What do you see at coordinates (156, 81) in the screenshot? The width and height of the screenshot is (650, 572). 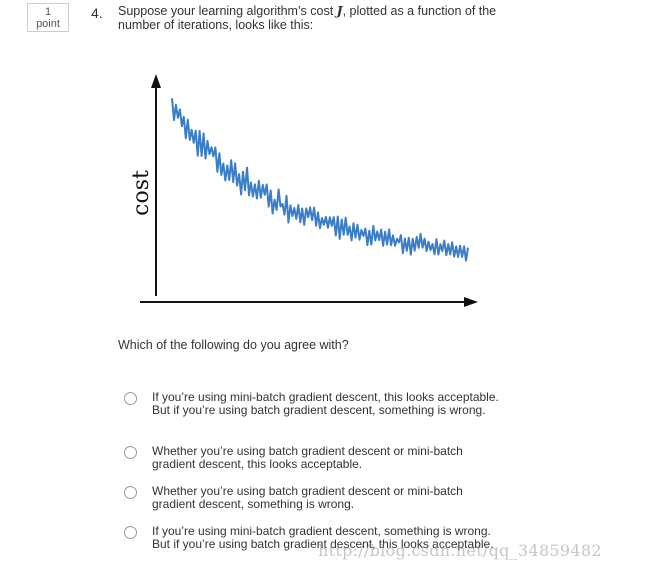 I see `y-axis-arrow-icon` at bounding box center [156, 81].